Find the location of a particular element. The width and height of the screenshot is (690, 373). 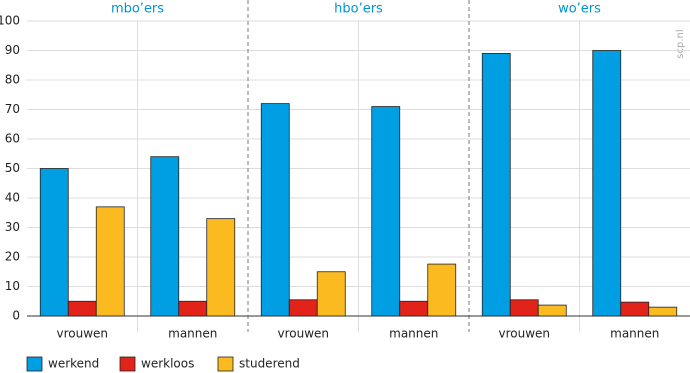

y-tick-label: 70 is located at coordinates (12, 109).